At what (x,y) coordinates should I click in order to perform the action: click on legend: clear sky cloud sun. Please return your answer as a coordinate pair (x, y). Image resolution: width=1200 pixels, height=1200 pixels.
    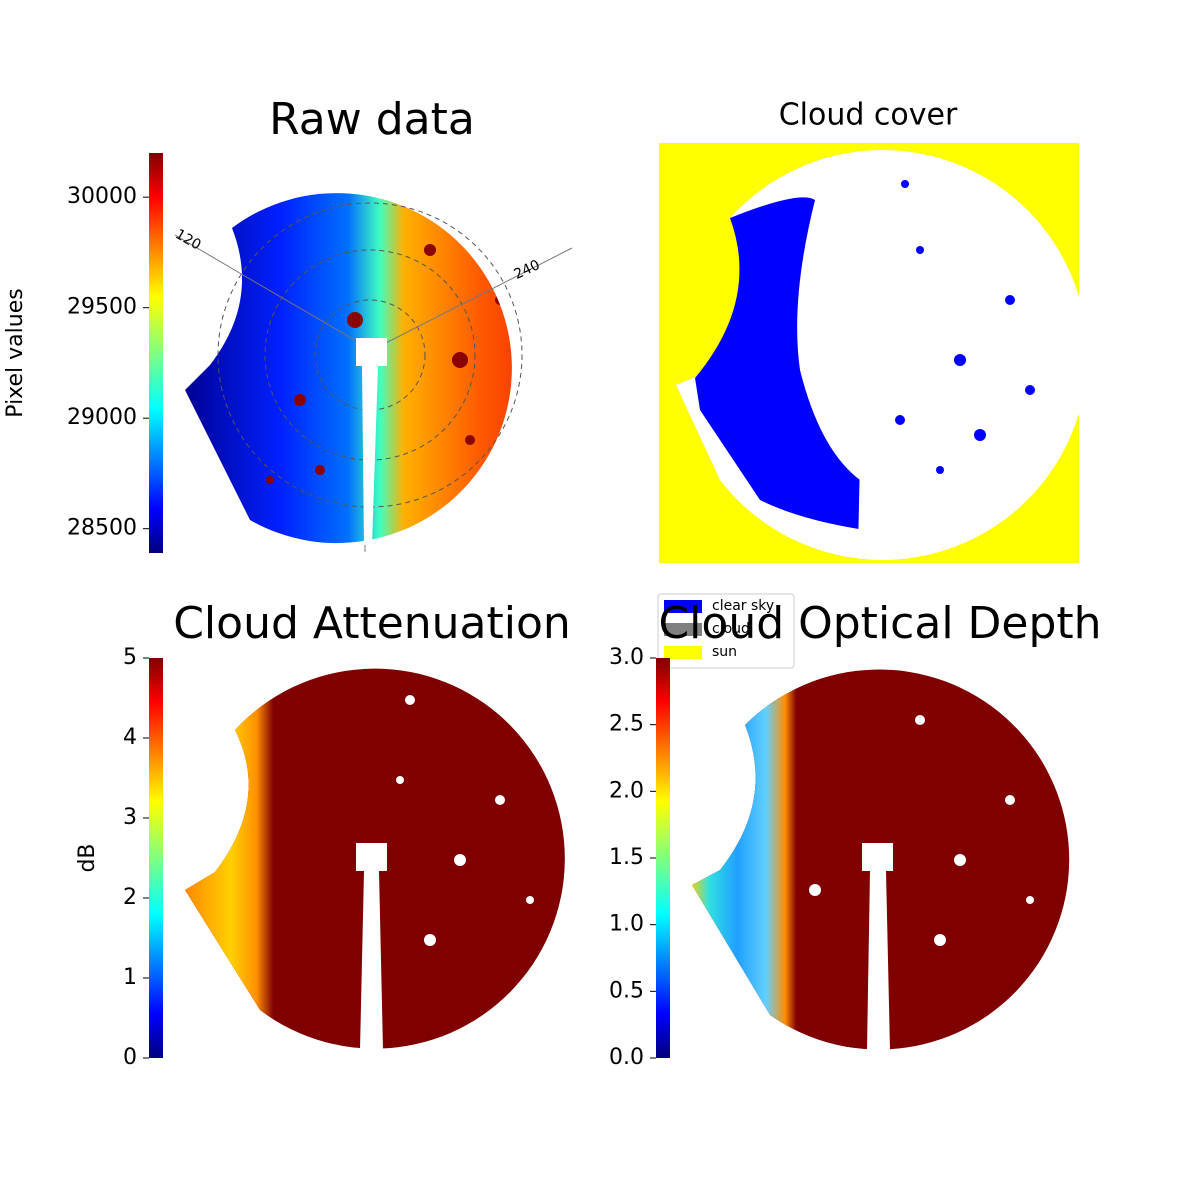
    Looking at the image, I should click on (726, 631).